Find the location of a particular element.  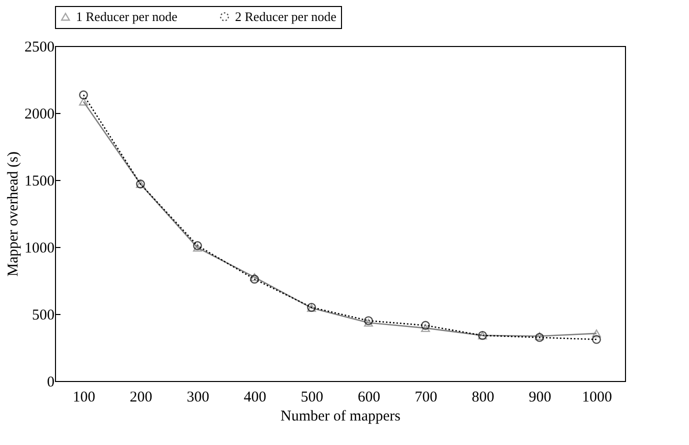

x-tick-label: 300 is located at coordinates (198, 398).